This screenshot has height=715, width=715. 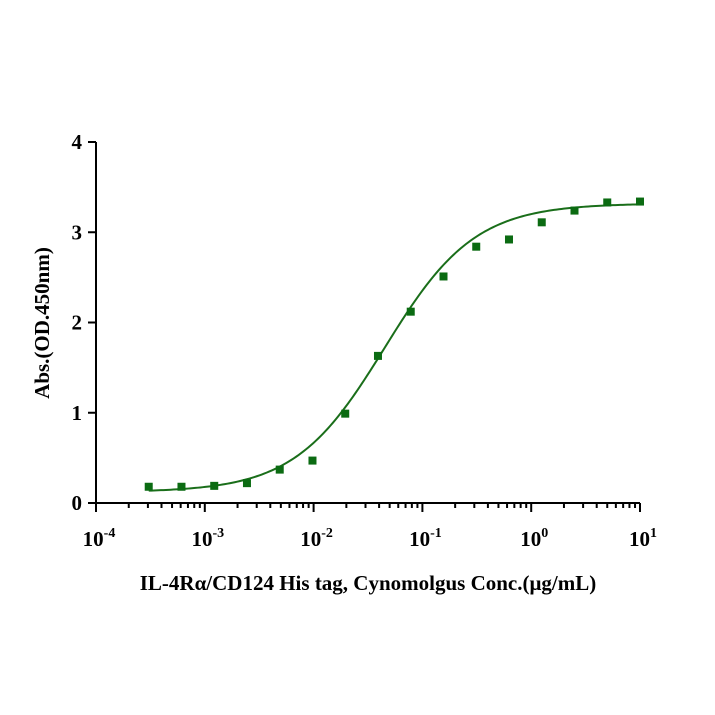 I want to click on x-tick-exponent: -1, so click(x=436, y=533).